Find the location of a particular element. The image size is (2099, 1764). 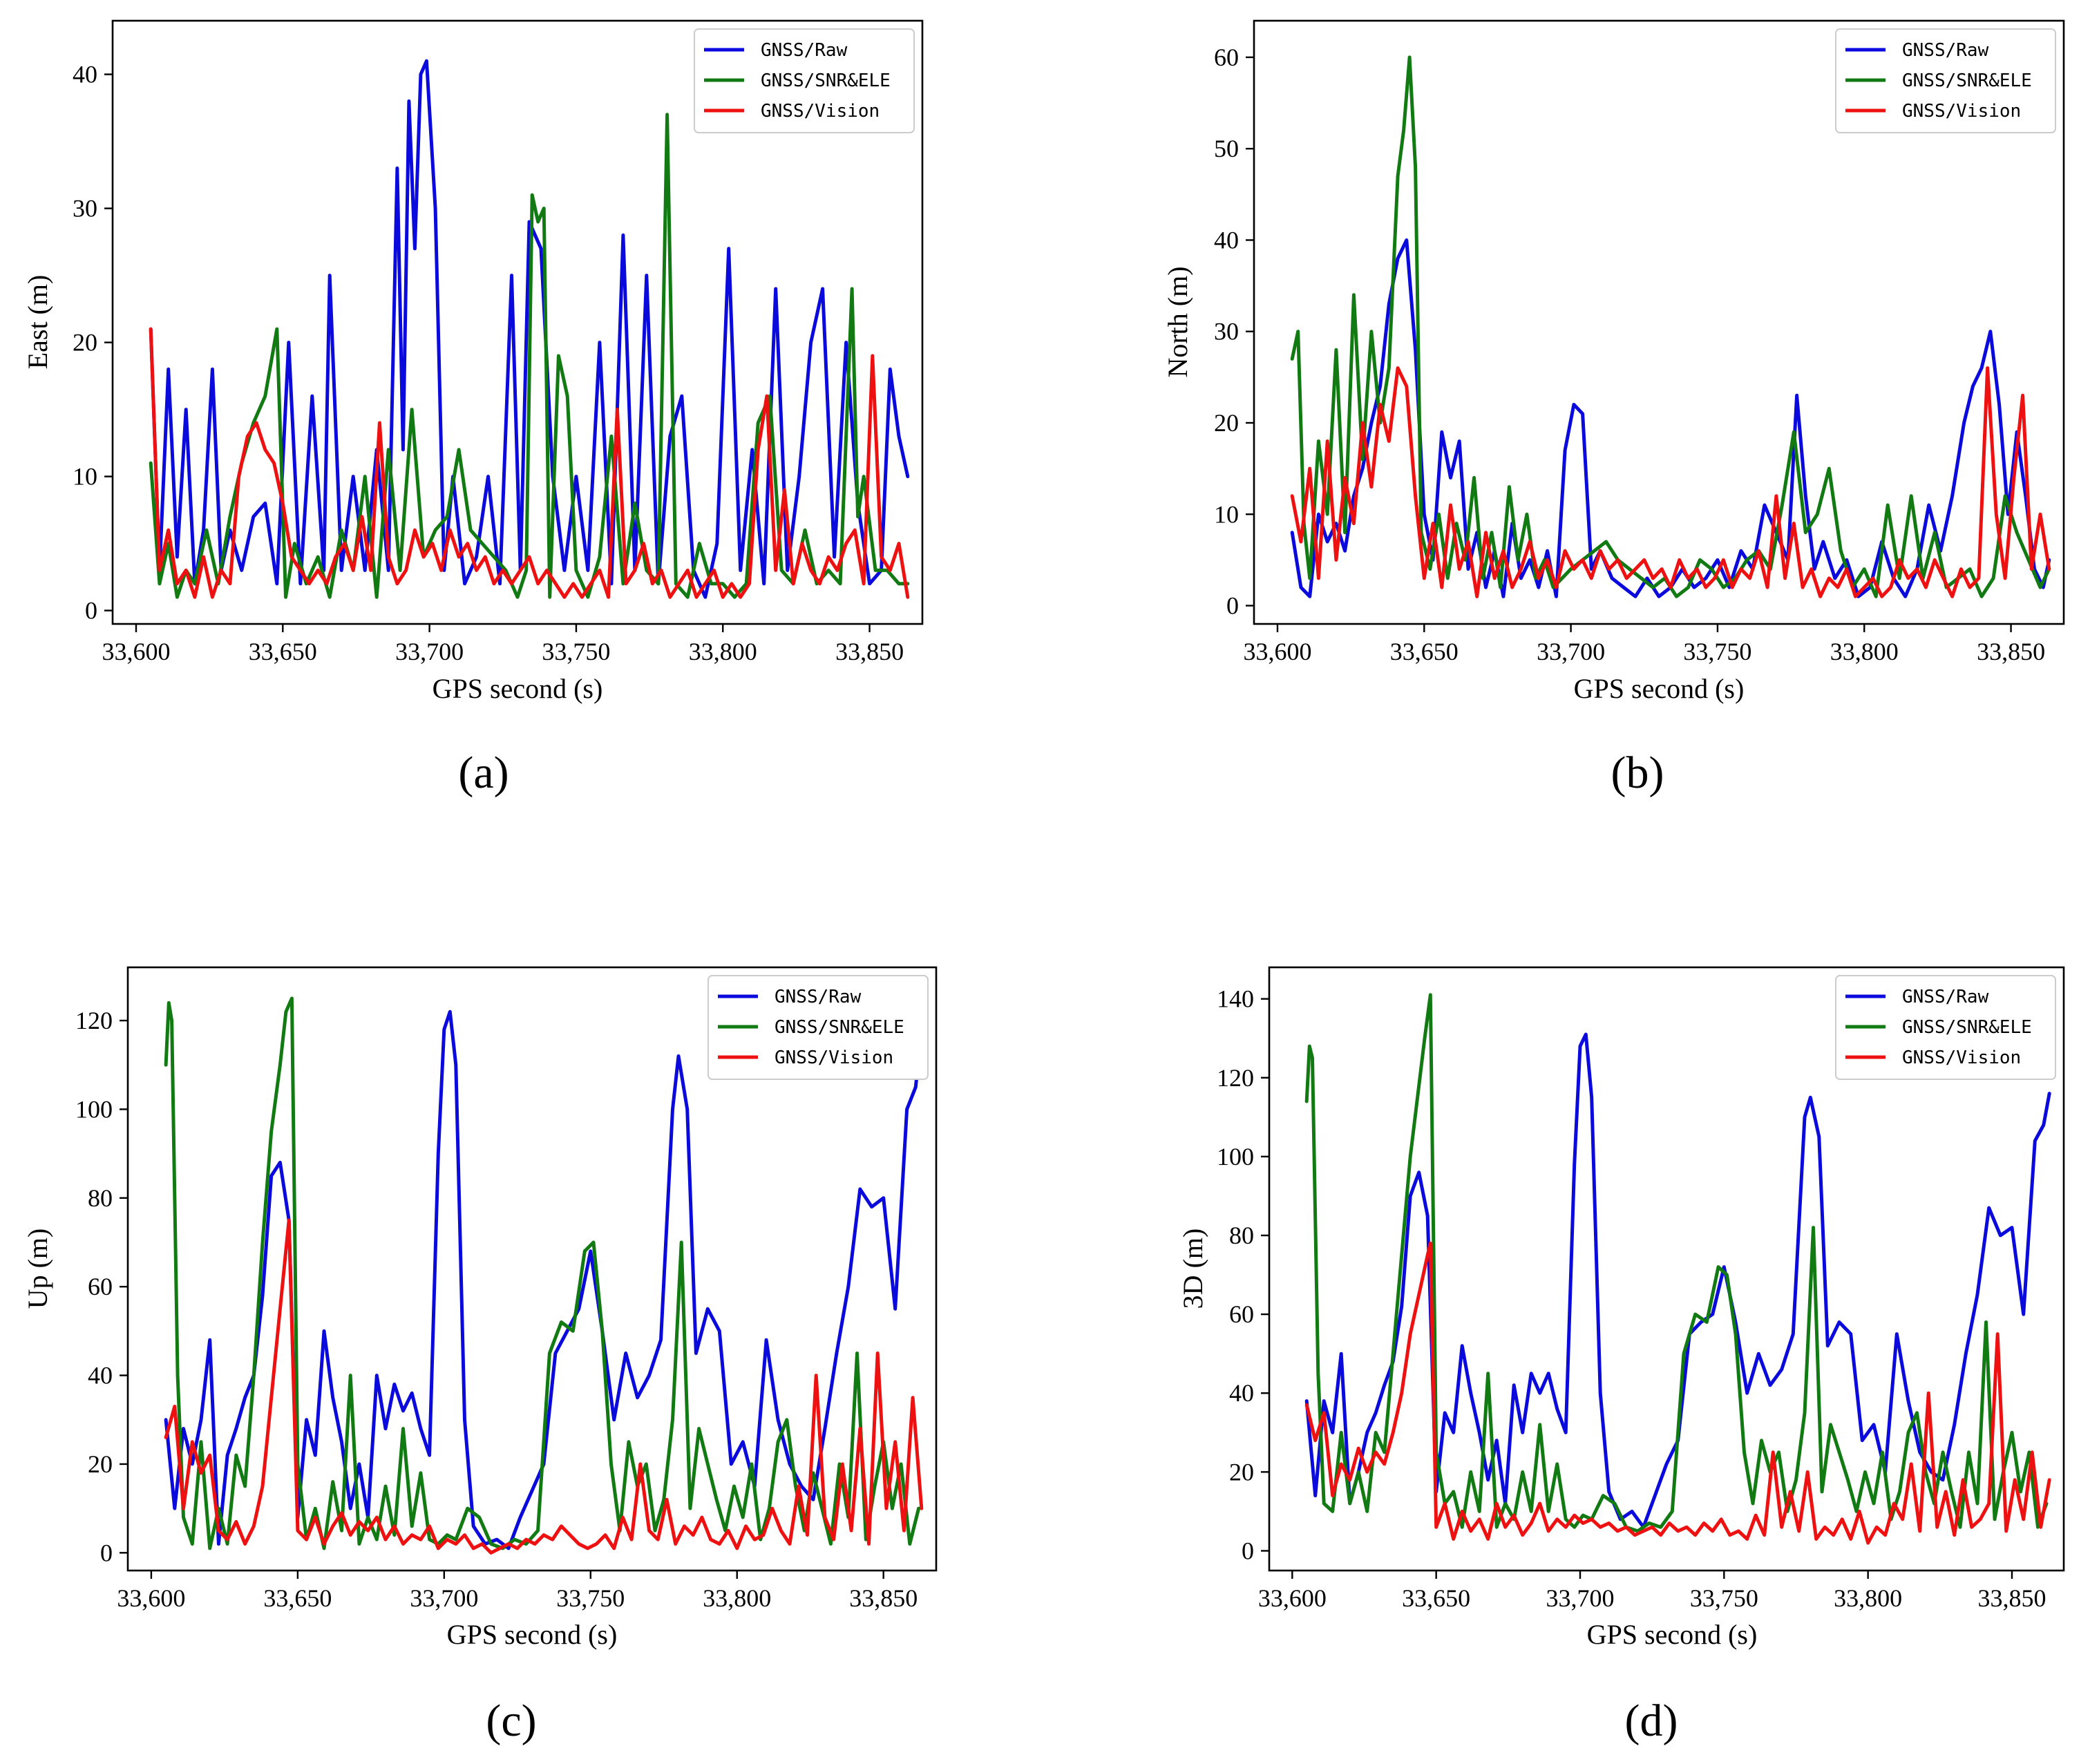

x-tick-label-d: 33,850 is located at coordinates (2012, 1598).